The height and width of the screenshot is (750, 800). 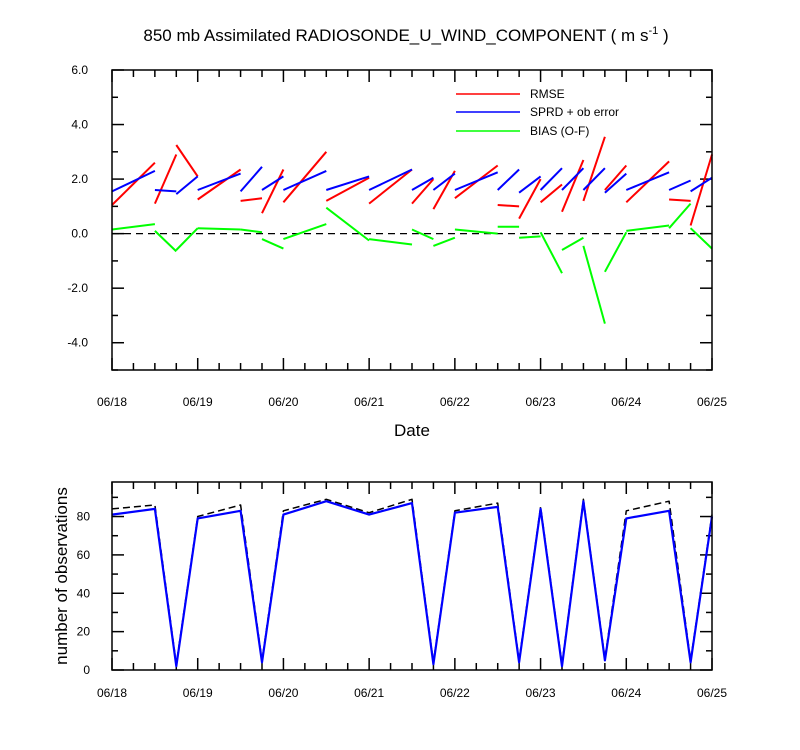 What do you see at coordinates (547, 94) in the screenshot?
I see `legend-label-rmse: RMSE` at bounding box center [547, 94].